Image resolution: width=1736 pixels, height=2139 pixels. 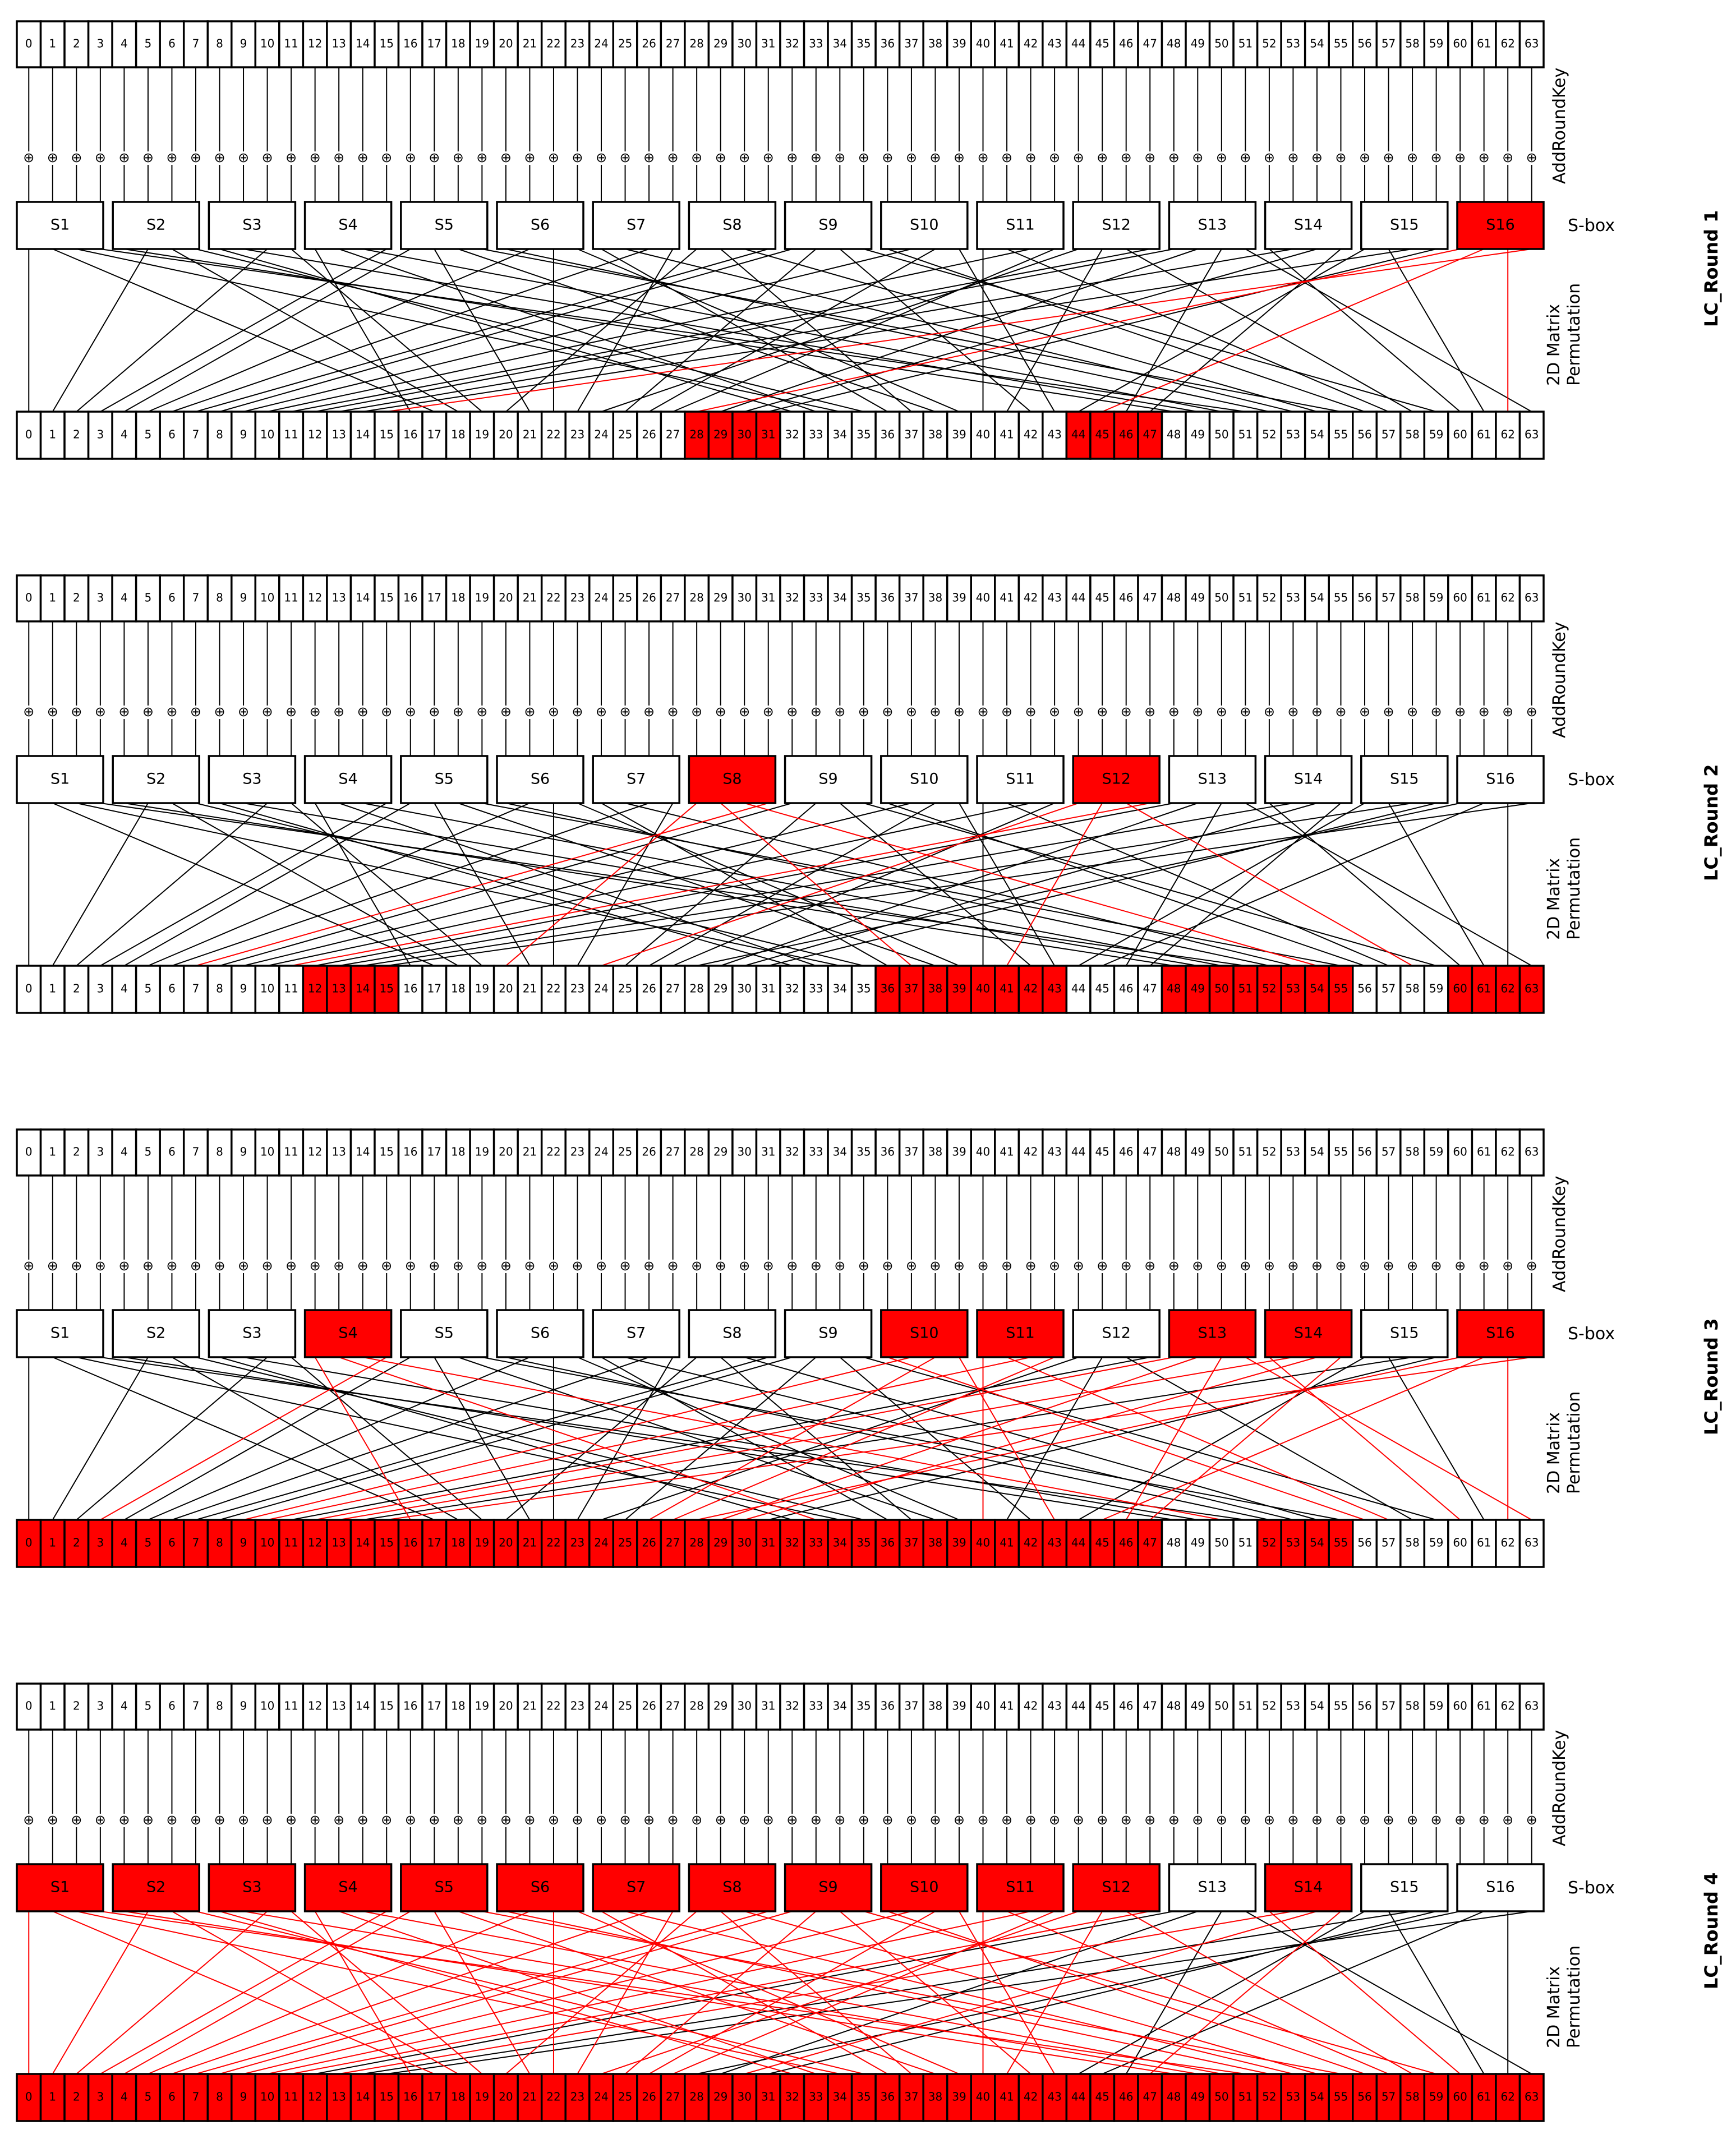 What do you see at coordinates (959, 1543) in the screenshot?
I see `output-bit-label: 39` at bounding box center [959, 1543].